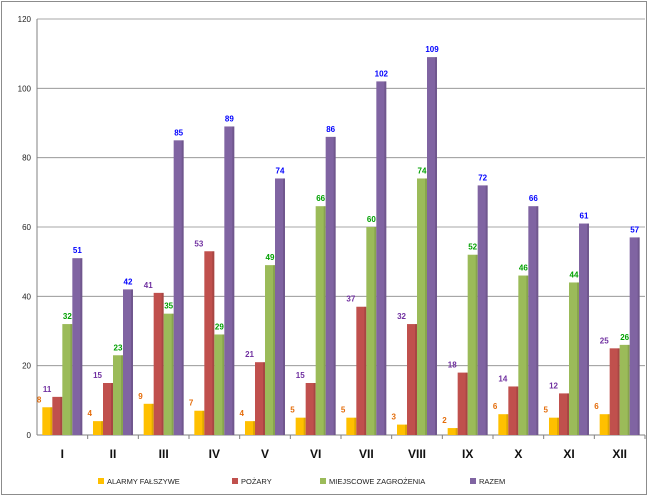  I want to click on data-label: 60, so click(371, 219).